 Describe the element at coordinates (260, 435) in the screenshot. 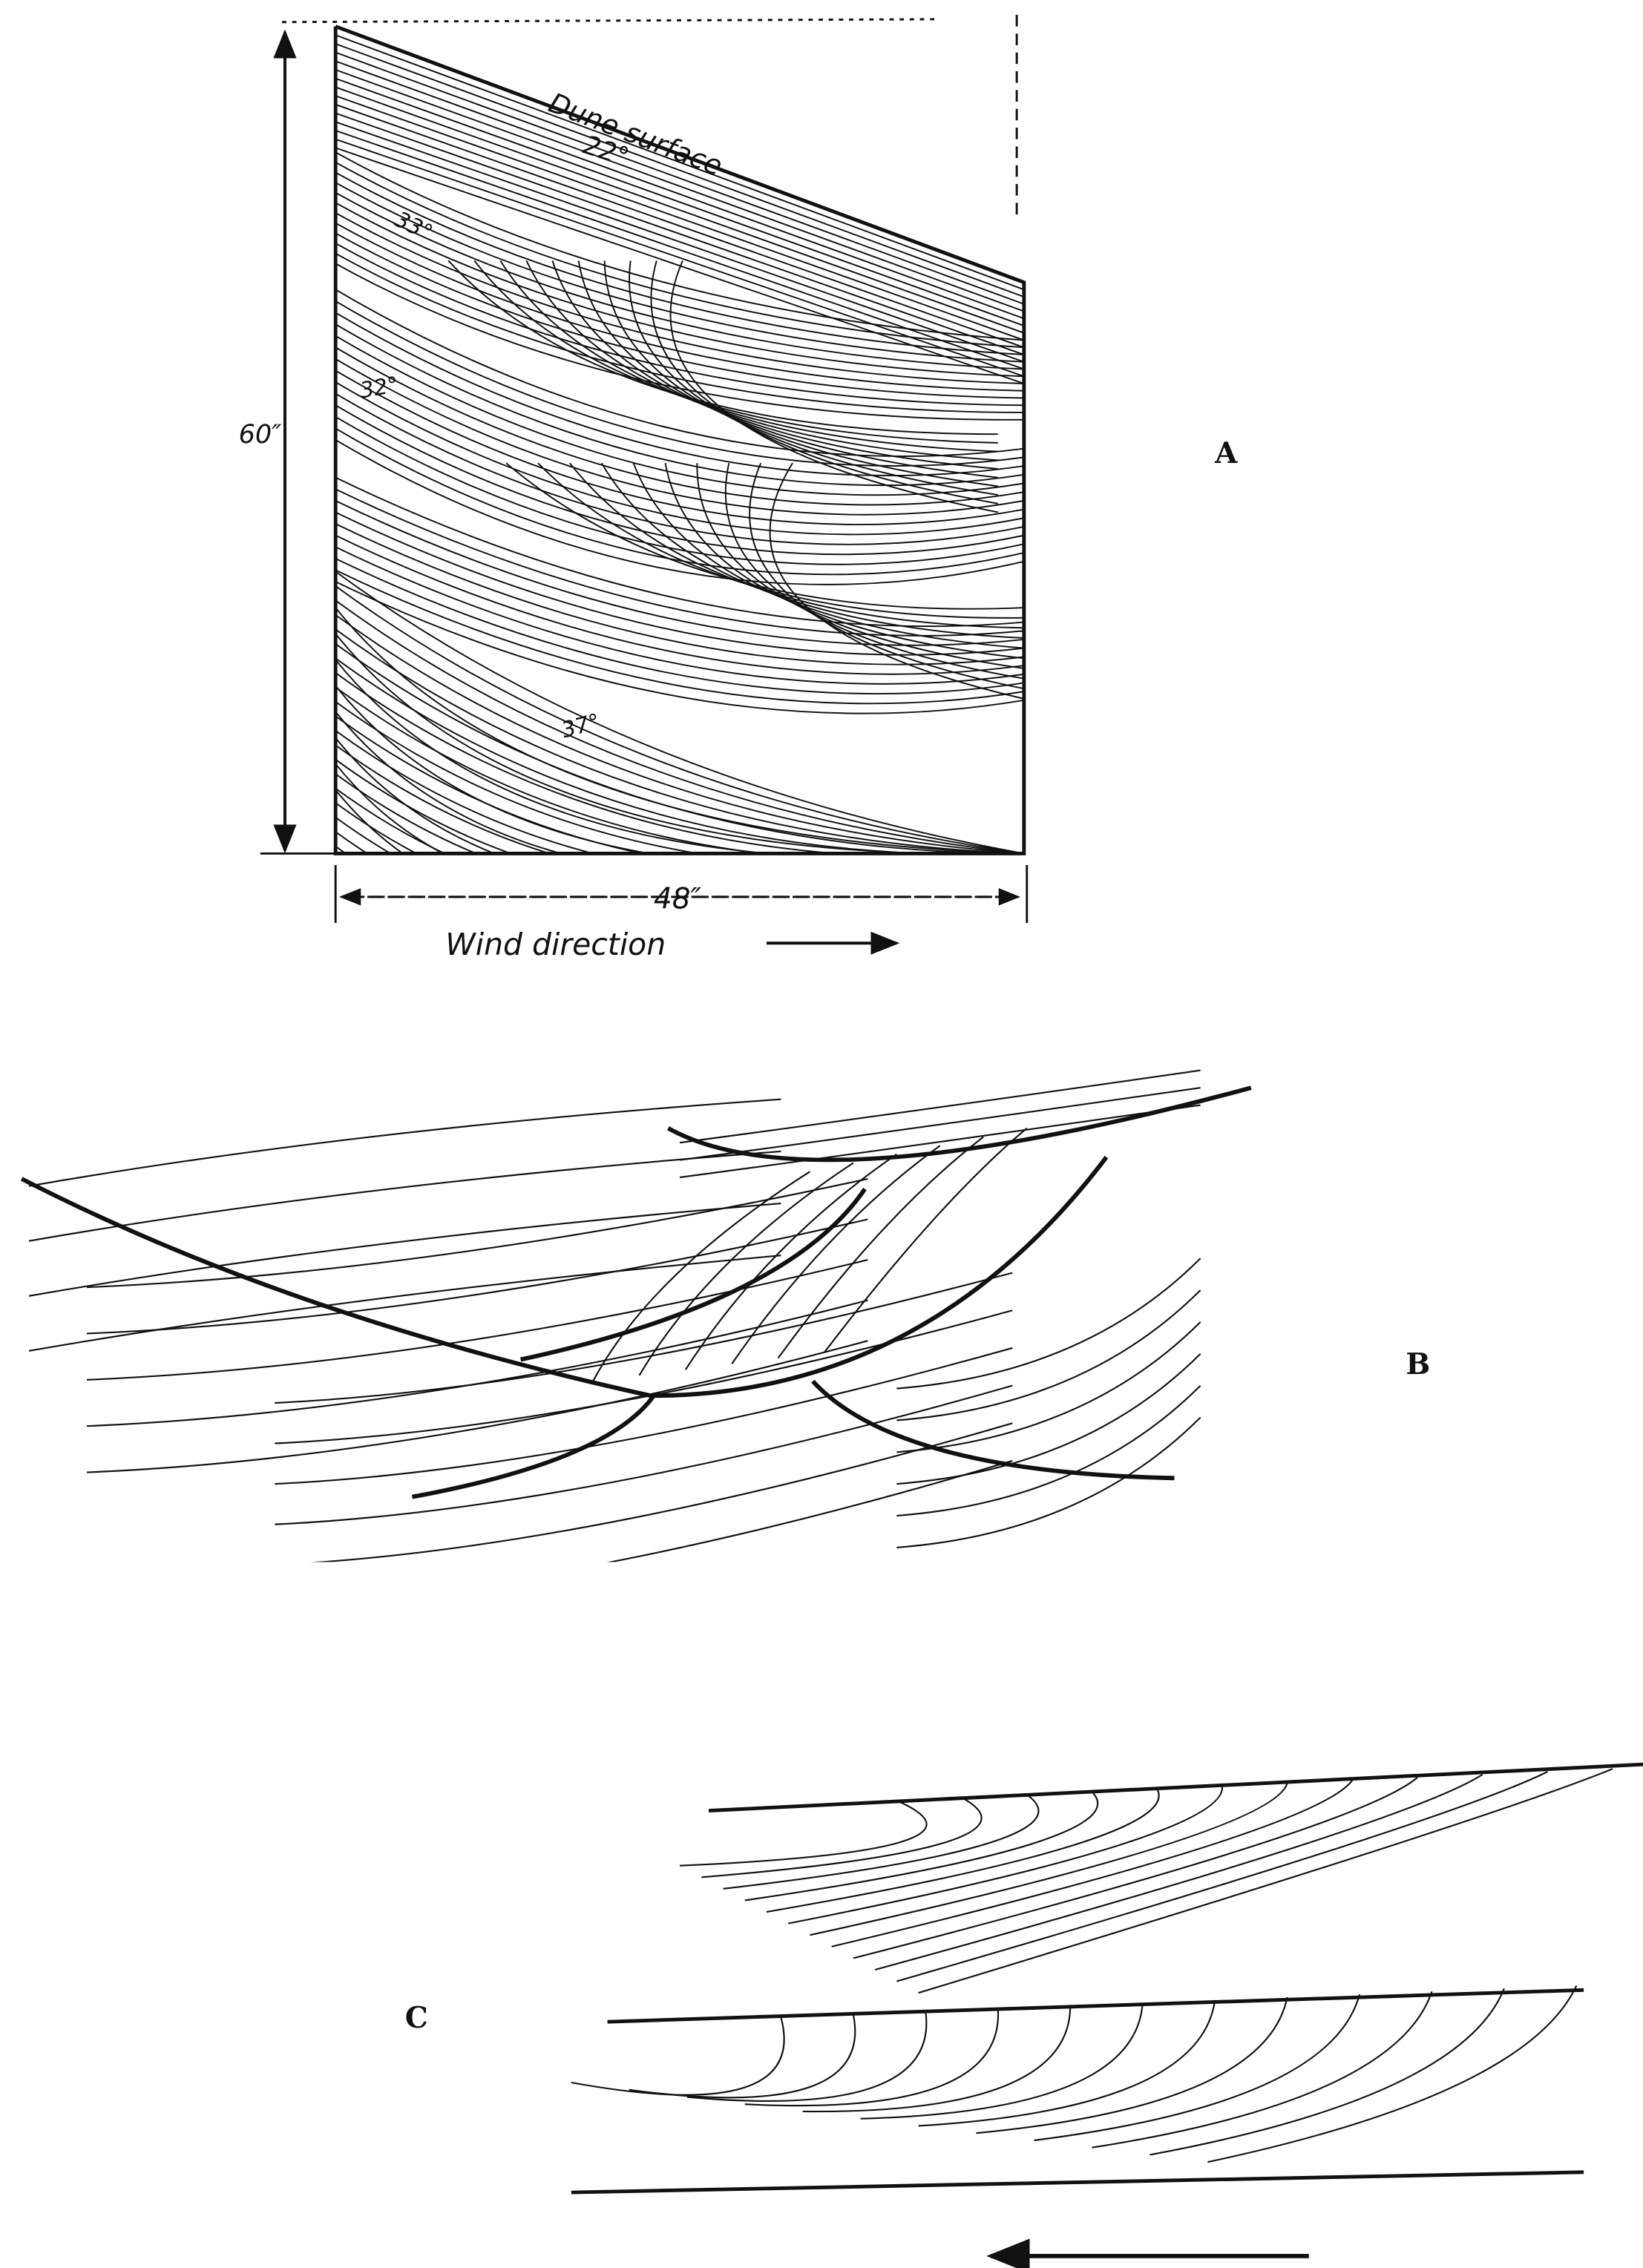

I see `height-label: 60″` at that location.